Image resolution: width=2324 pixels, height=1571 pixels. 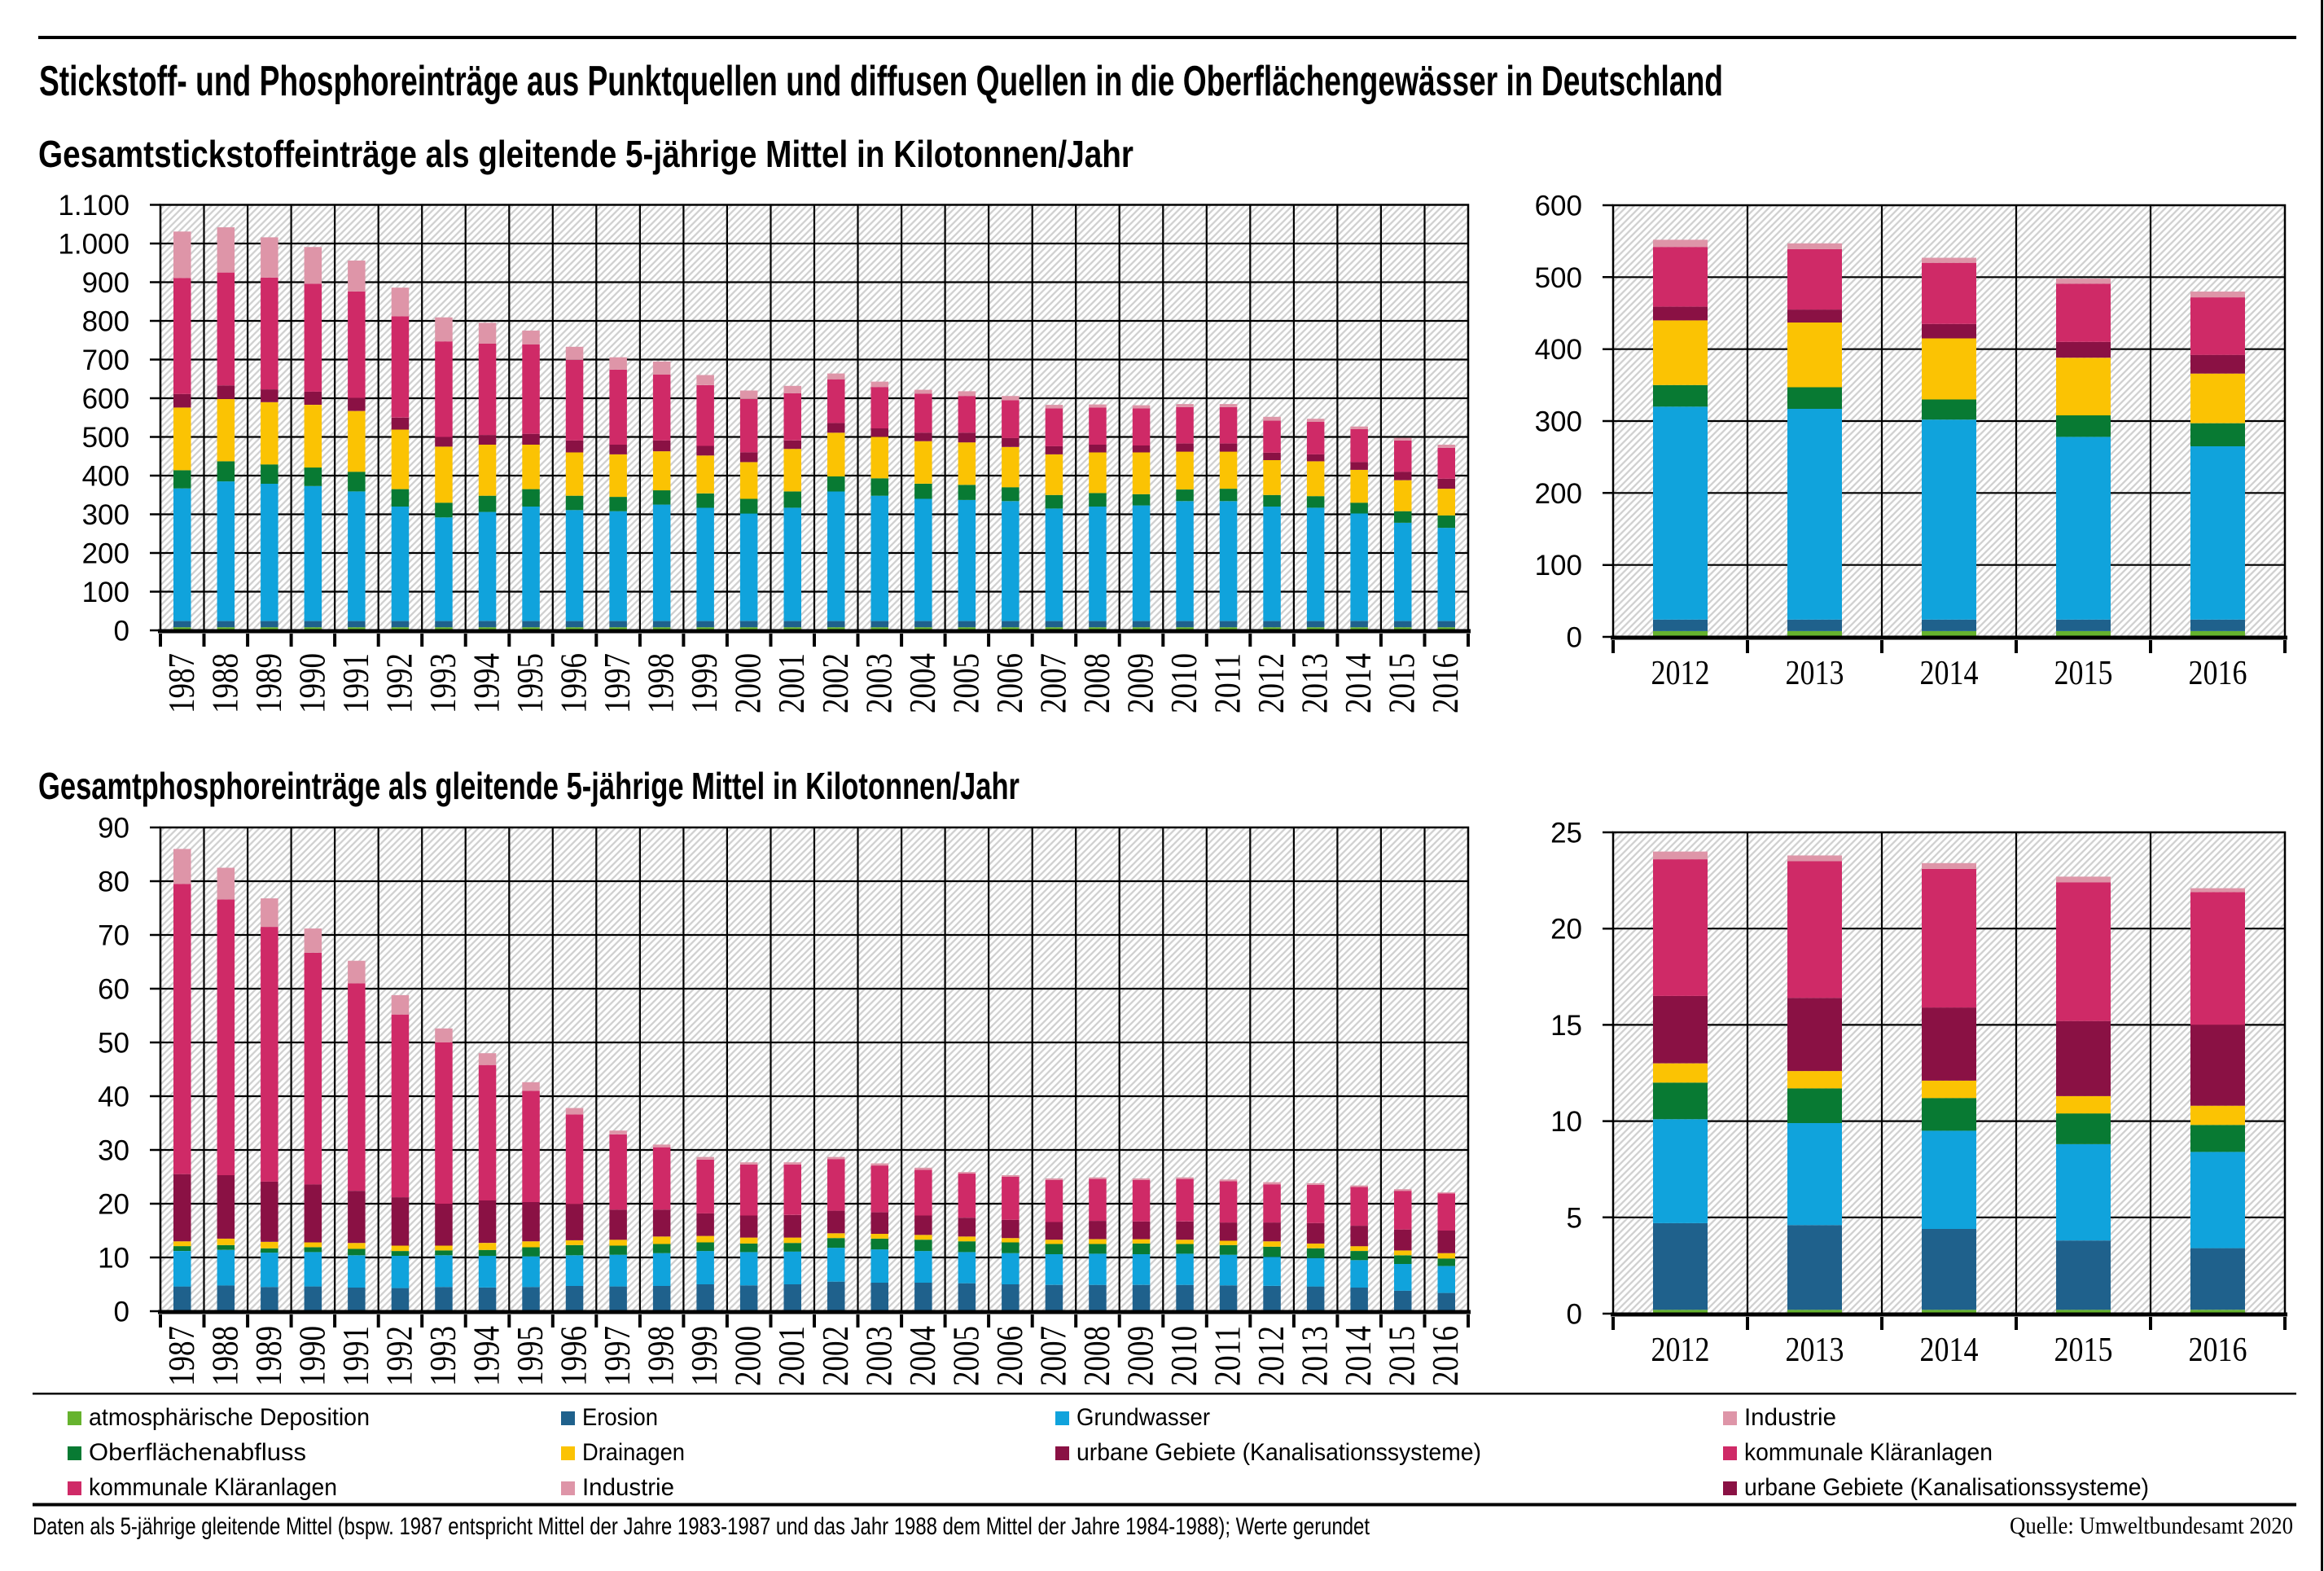 I want to click on svg-text: Industrie, so click(x=628, y=1488).